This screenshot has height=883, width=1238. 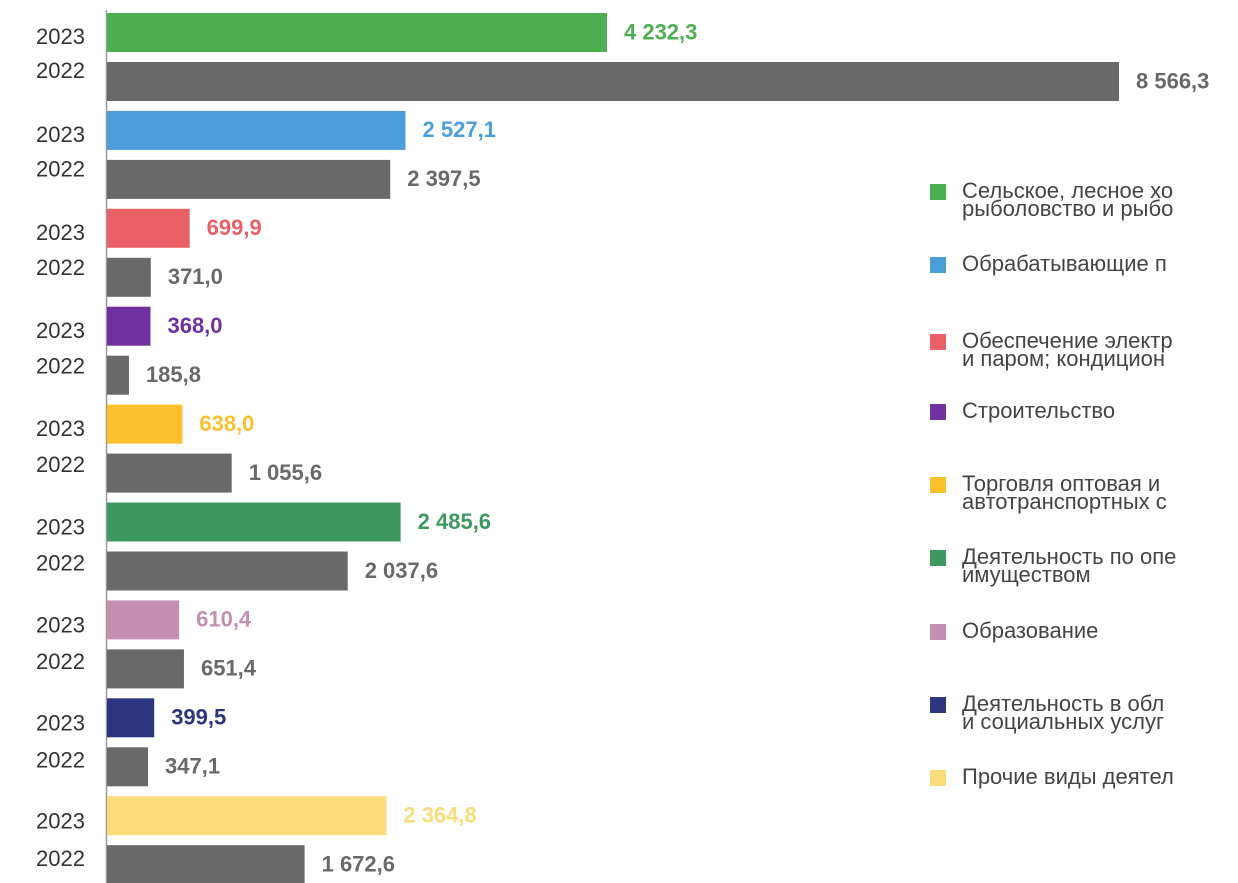 I want to click on legend-label: автотранспортных с, so click(x=1064, y=501).